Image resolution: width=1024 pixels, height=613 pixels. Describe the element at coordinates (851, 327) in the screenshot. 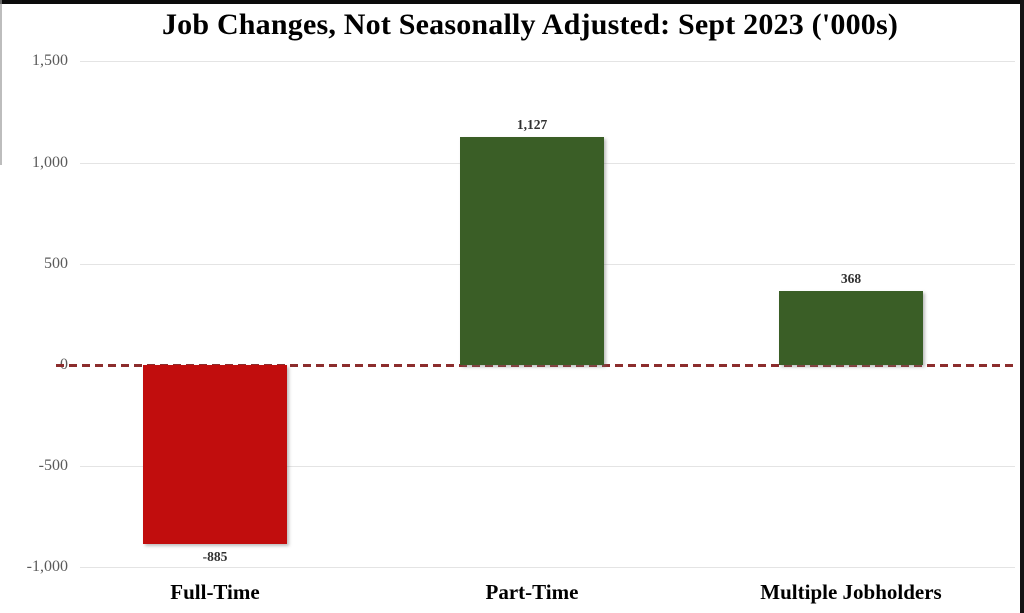

I see `bar-multiple-jobholders` at that location.